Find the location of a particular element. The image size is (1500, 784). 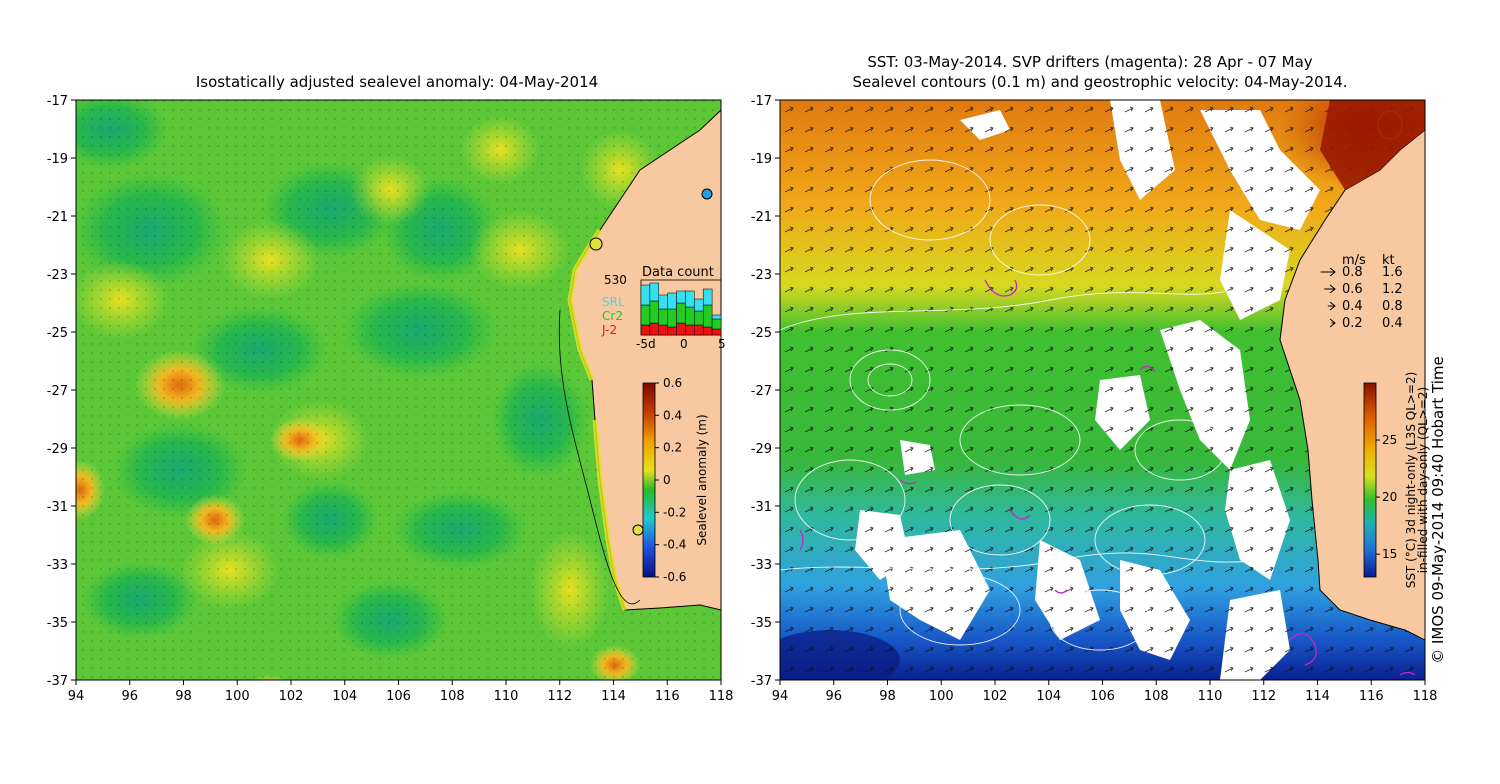

right-lat-tick-label: -17 is located at coordinates (761, 101).